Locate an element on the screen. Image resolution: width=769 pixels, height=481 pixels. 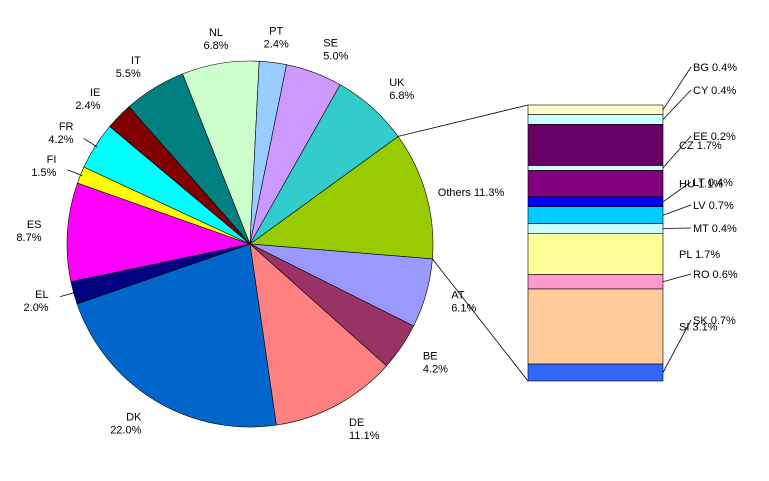
pie-slice-es is located at coordinates (159, 232).